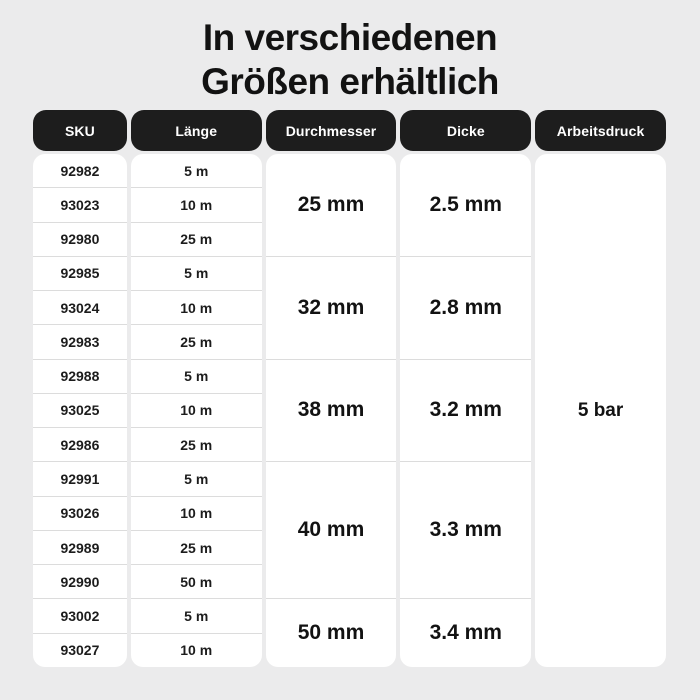 This screenshot has width=700, height=700. What do you see at coordinates (80, 649) in the screenshot?
I see `sku-cell: 93027` at bounding box center [80, 649].